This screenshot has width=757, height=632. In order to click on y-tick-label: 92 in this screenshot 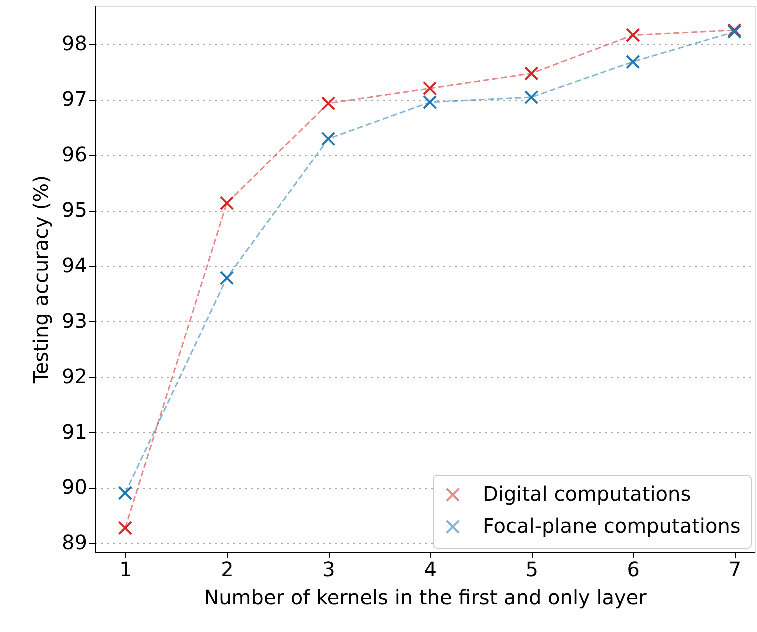, I will do `click(75, 376)`.